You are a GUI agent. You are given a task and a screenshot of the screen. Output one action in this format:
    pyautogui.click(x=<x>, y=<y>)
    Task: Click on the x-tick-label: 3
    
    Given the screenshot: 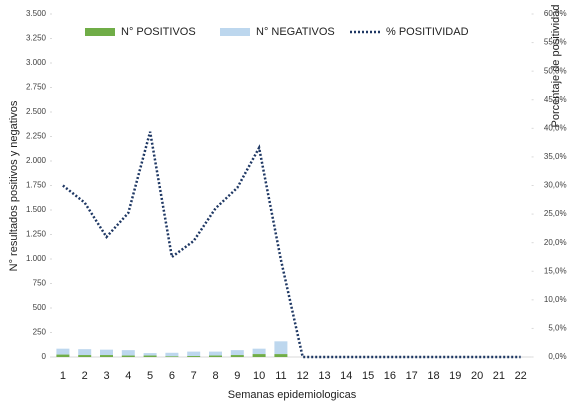 What is the action you would take?
    pyautogui.click(x=106, y=376)
    